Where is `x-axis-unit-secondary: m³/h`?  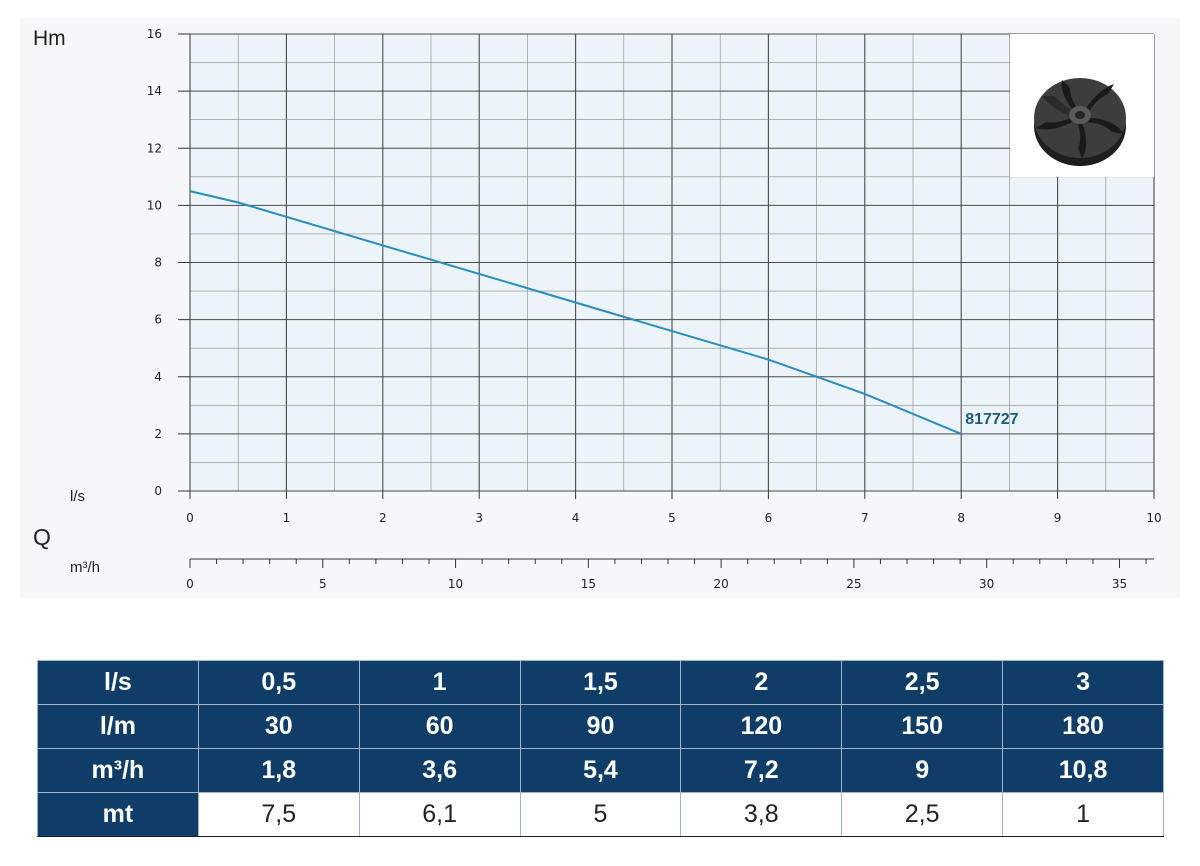 x-axis-unit-secondary: m³/h is located at coordinates (85, 567).